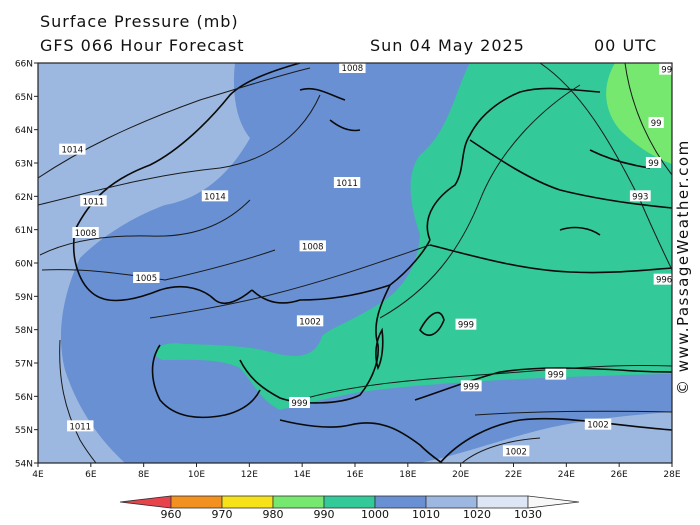 The image size is (700, 525). I want to click on lon-label: 22E, so click(513, 475).